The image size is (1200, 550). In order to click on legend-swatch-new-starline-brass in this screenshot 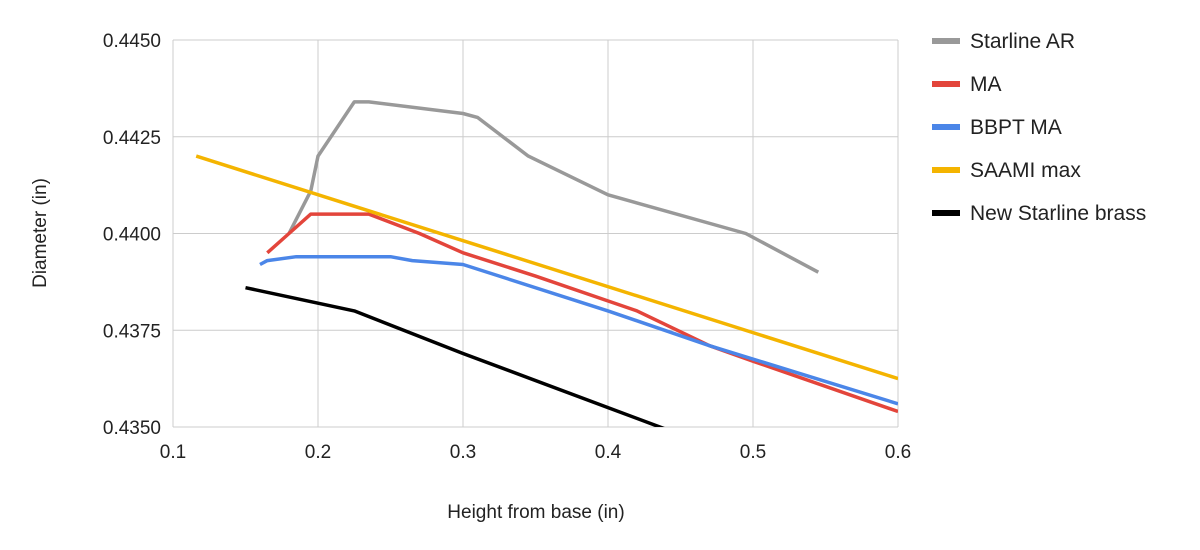, I will do `click(946, 213)`.